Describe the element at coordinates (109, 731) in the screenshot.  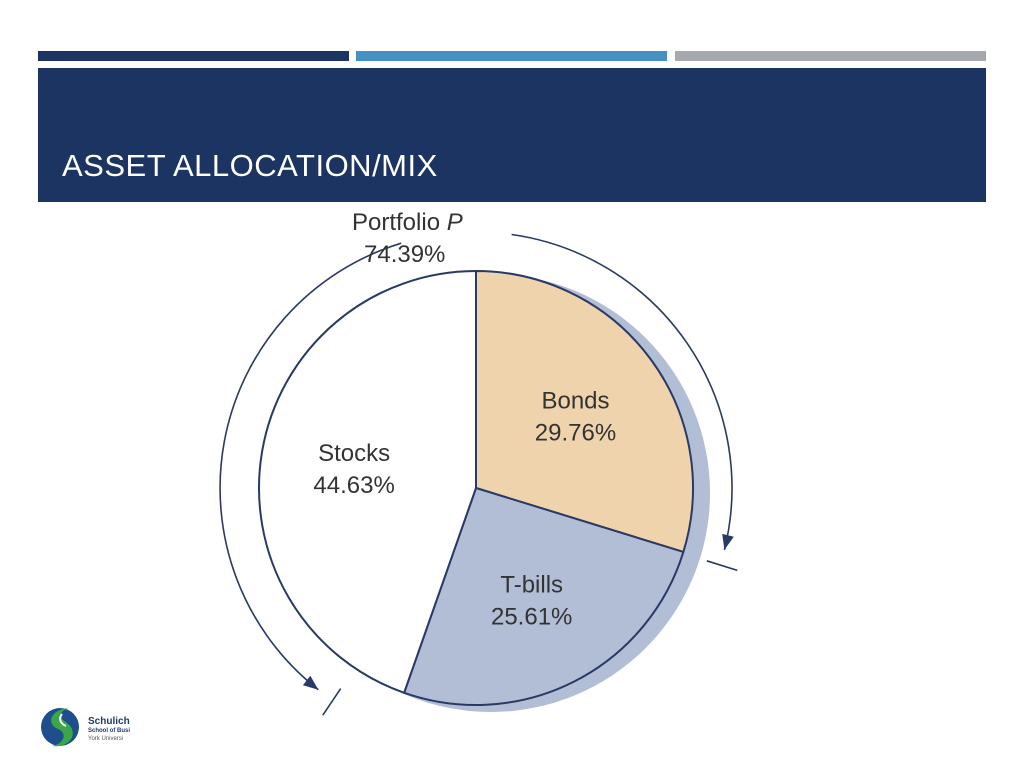
I see `logo-school: School of Busi` at that location.